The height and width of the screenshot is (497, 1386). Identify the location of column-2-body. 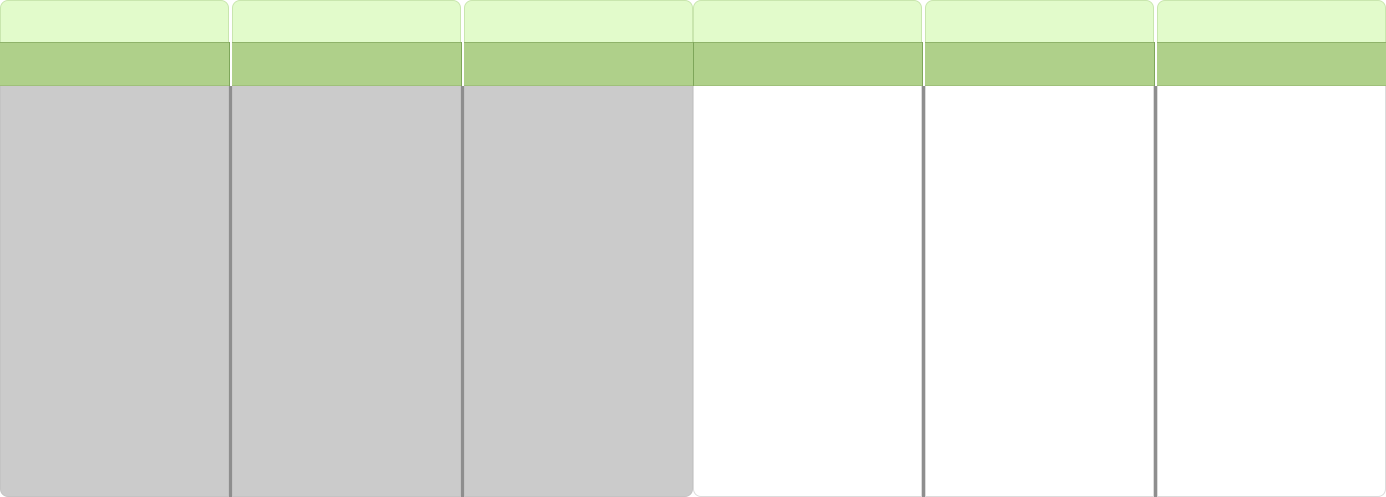
(346, 291).